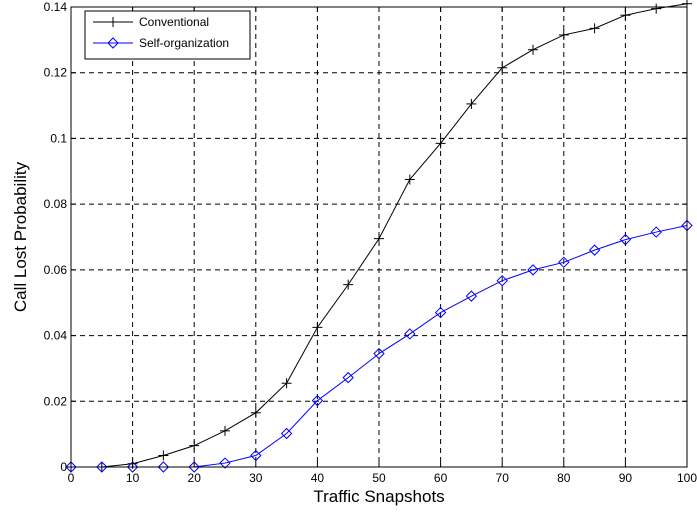 The image size is (697, 515). Describe the element at coordinates (378, 496) in the screenshot. I see `x-axis-label: Traffic Snapshots` at that location.